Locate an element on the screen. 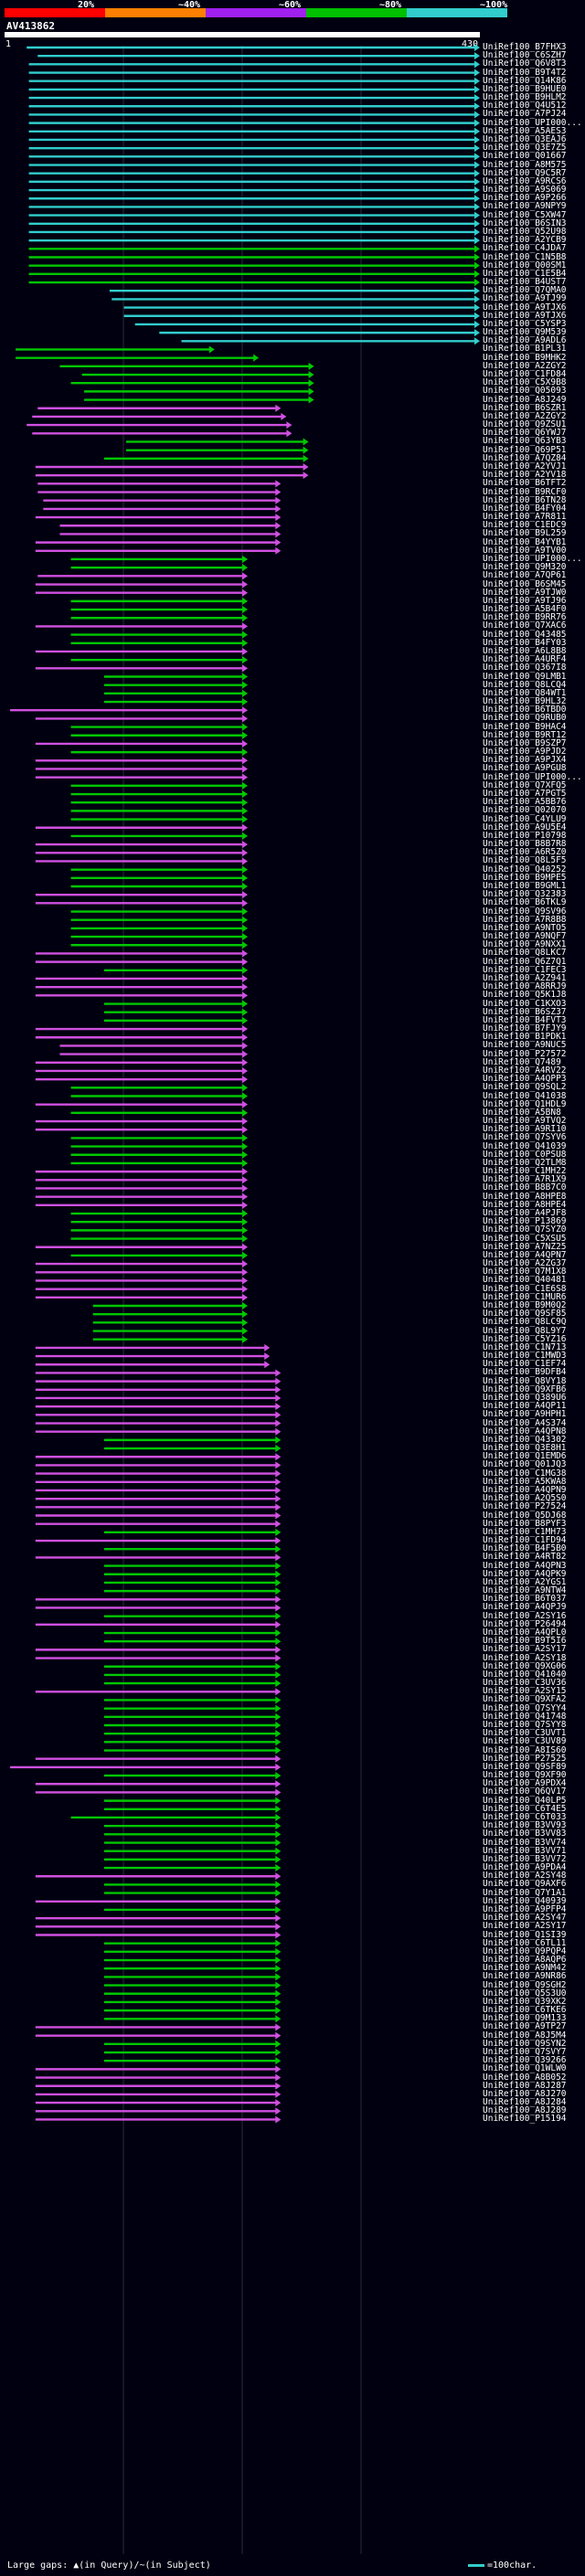  hit-label: UniRef100_Q9SV96 is located at coordinates (525, 911).